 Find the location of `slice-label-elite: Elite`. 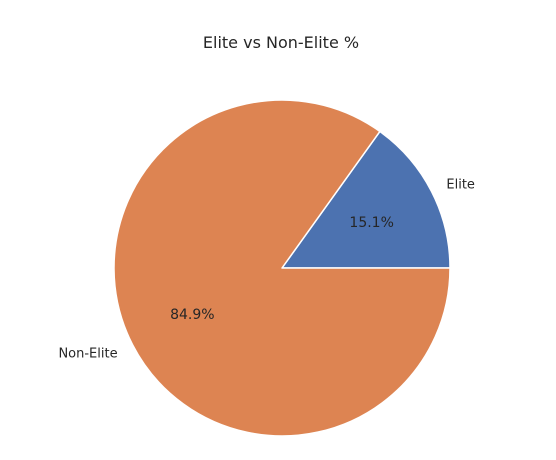

slice-label-elite: Elite is located at coordinates (460, 185).